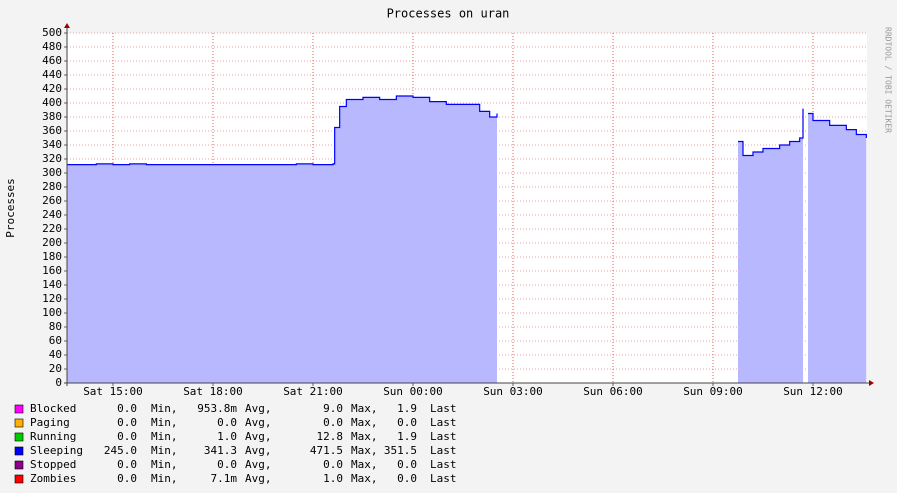 Image resolution: width=897 pixels, height=493 pixels. Describe the element at coordinates (333, 408) in the screenshot. I see `legend-stat: 9.0` at that location.